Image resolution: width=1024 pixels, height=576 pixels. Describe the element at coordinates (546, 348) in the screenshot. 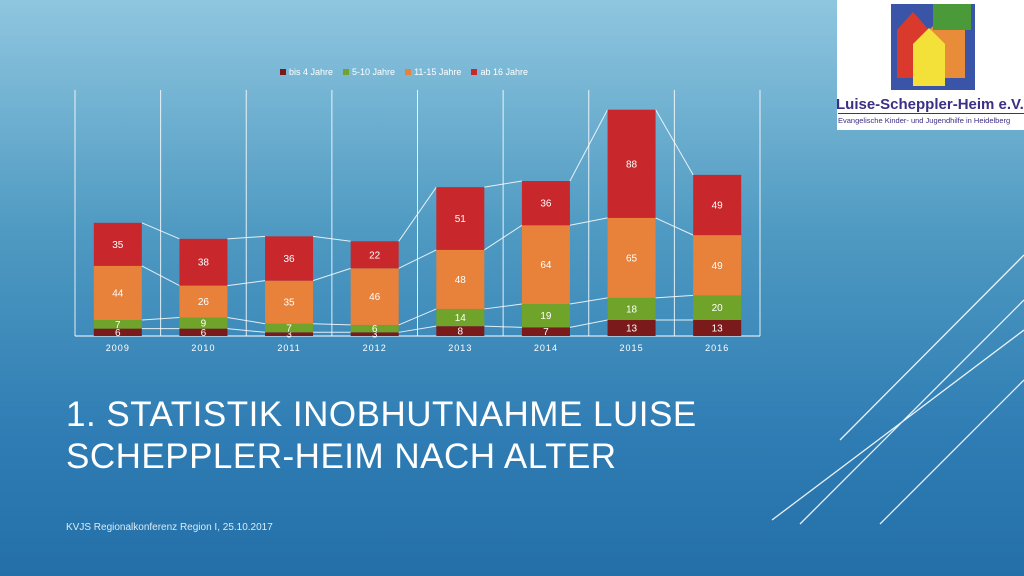

I see `x-tick-label: 2014` at that location.